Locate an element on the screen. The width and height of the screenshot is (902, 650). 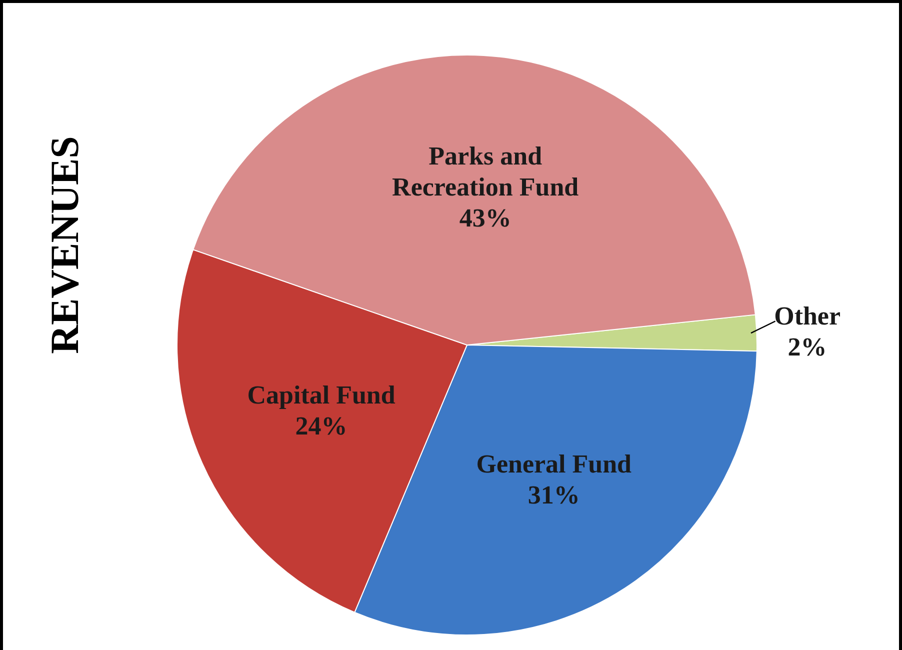
data-label: 2% is located at coordinates (807, 347).